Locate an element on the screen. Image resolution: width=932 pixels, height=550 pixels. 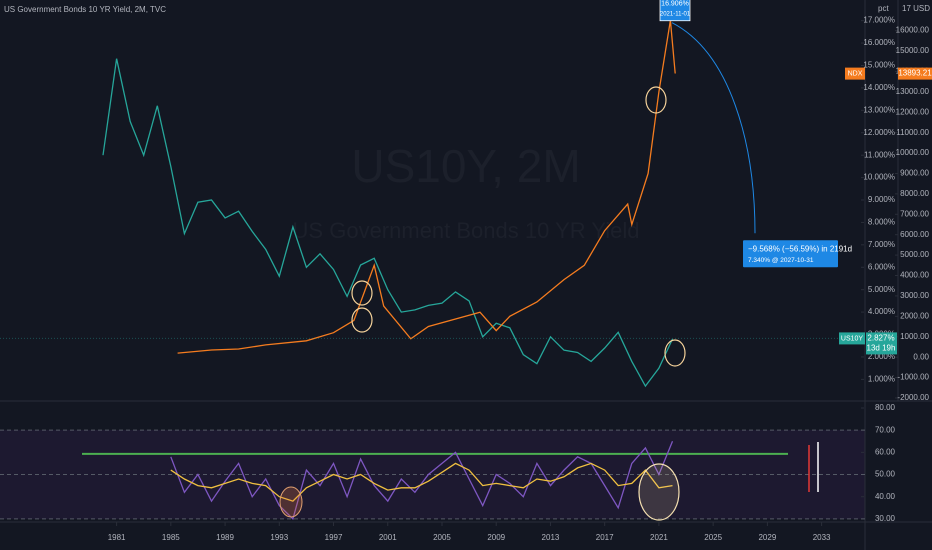
y2-tick-label: 6000.00 is located at coordinates (914, 234).